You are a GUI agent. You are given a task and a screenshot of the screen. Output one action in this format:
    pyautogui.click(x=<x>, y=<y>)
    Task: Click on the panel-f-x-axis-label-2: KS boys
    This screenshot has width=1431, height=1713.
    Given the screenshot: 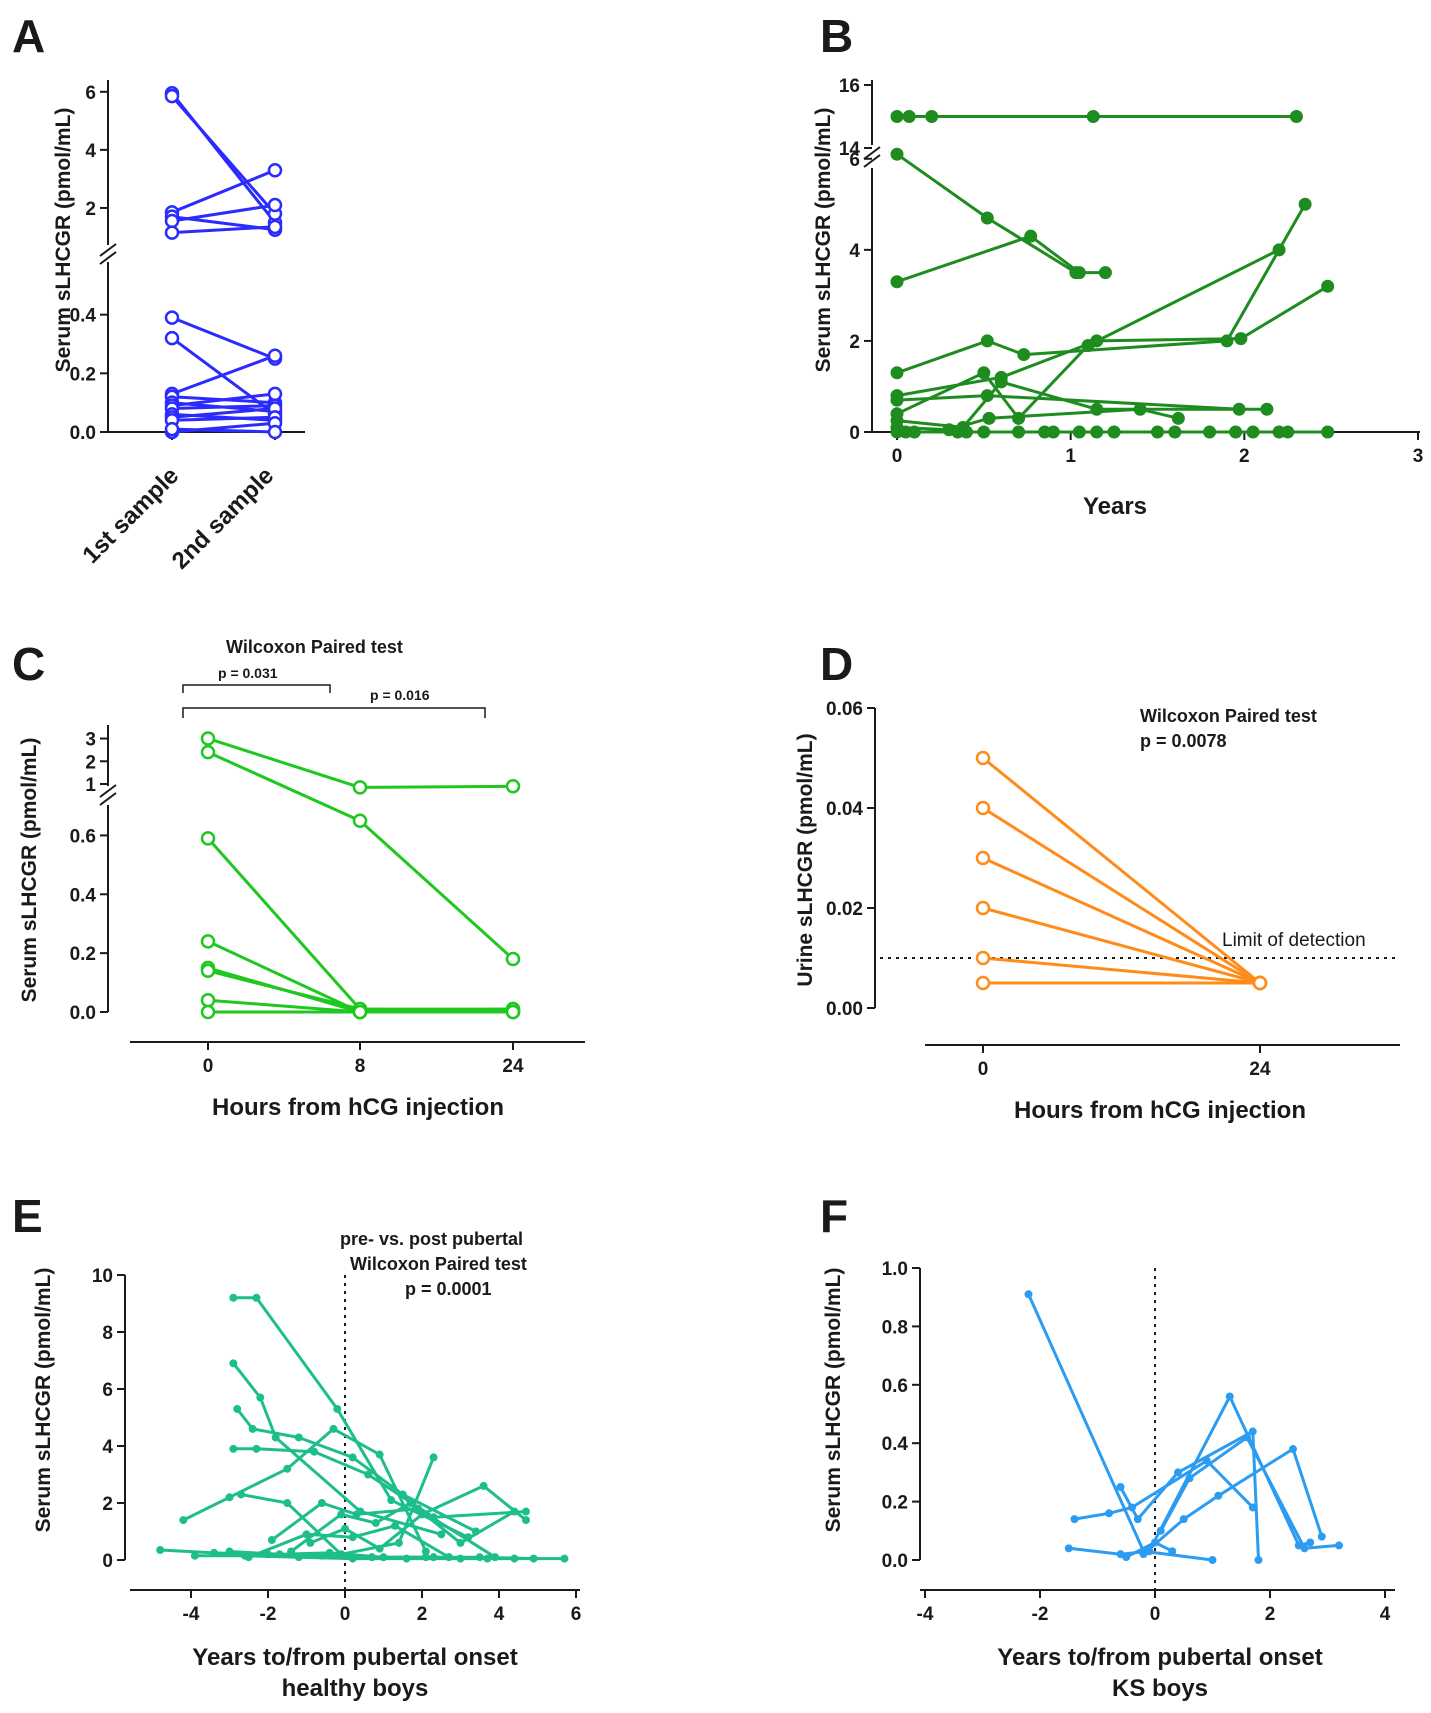 What is the action you would take?
    pyautogui.click(x=1160, y=1688)
    